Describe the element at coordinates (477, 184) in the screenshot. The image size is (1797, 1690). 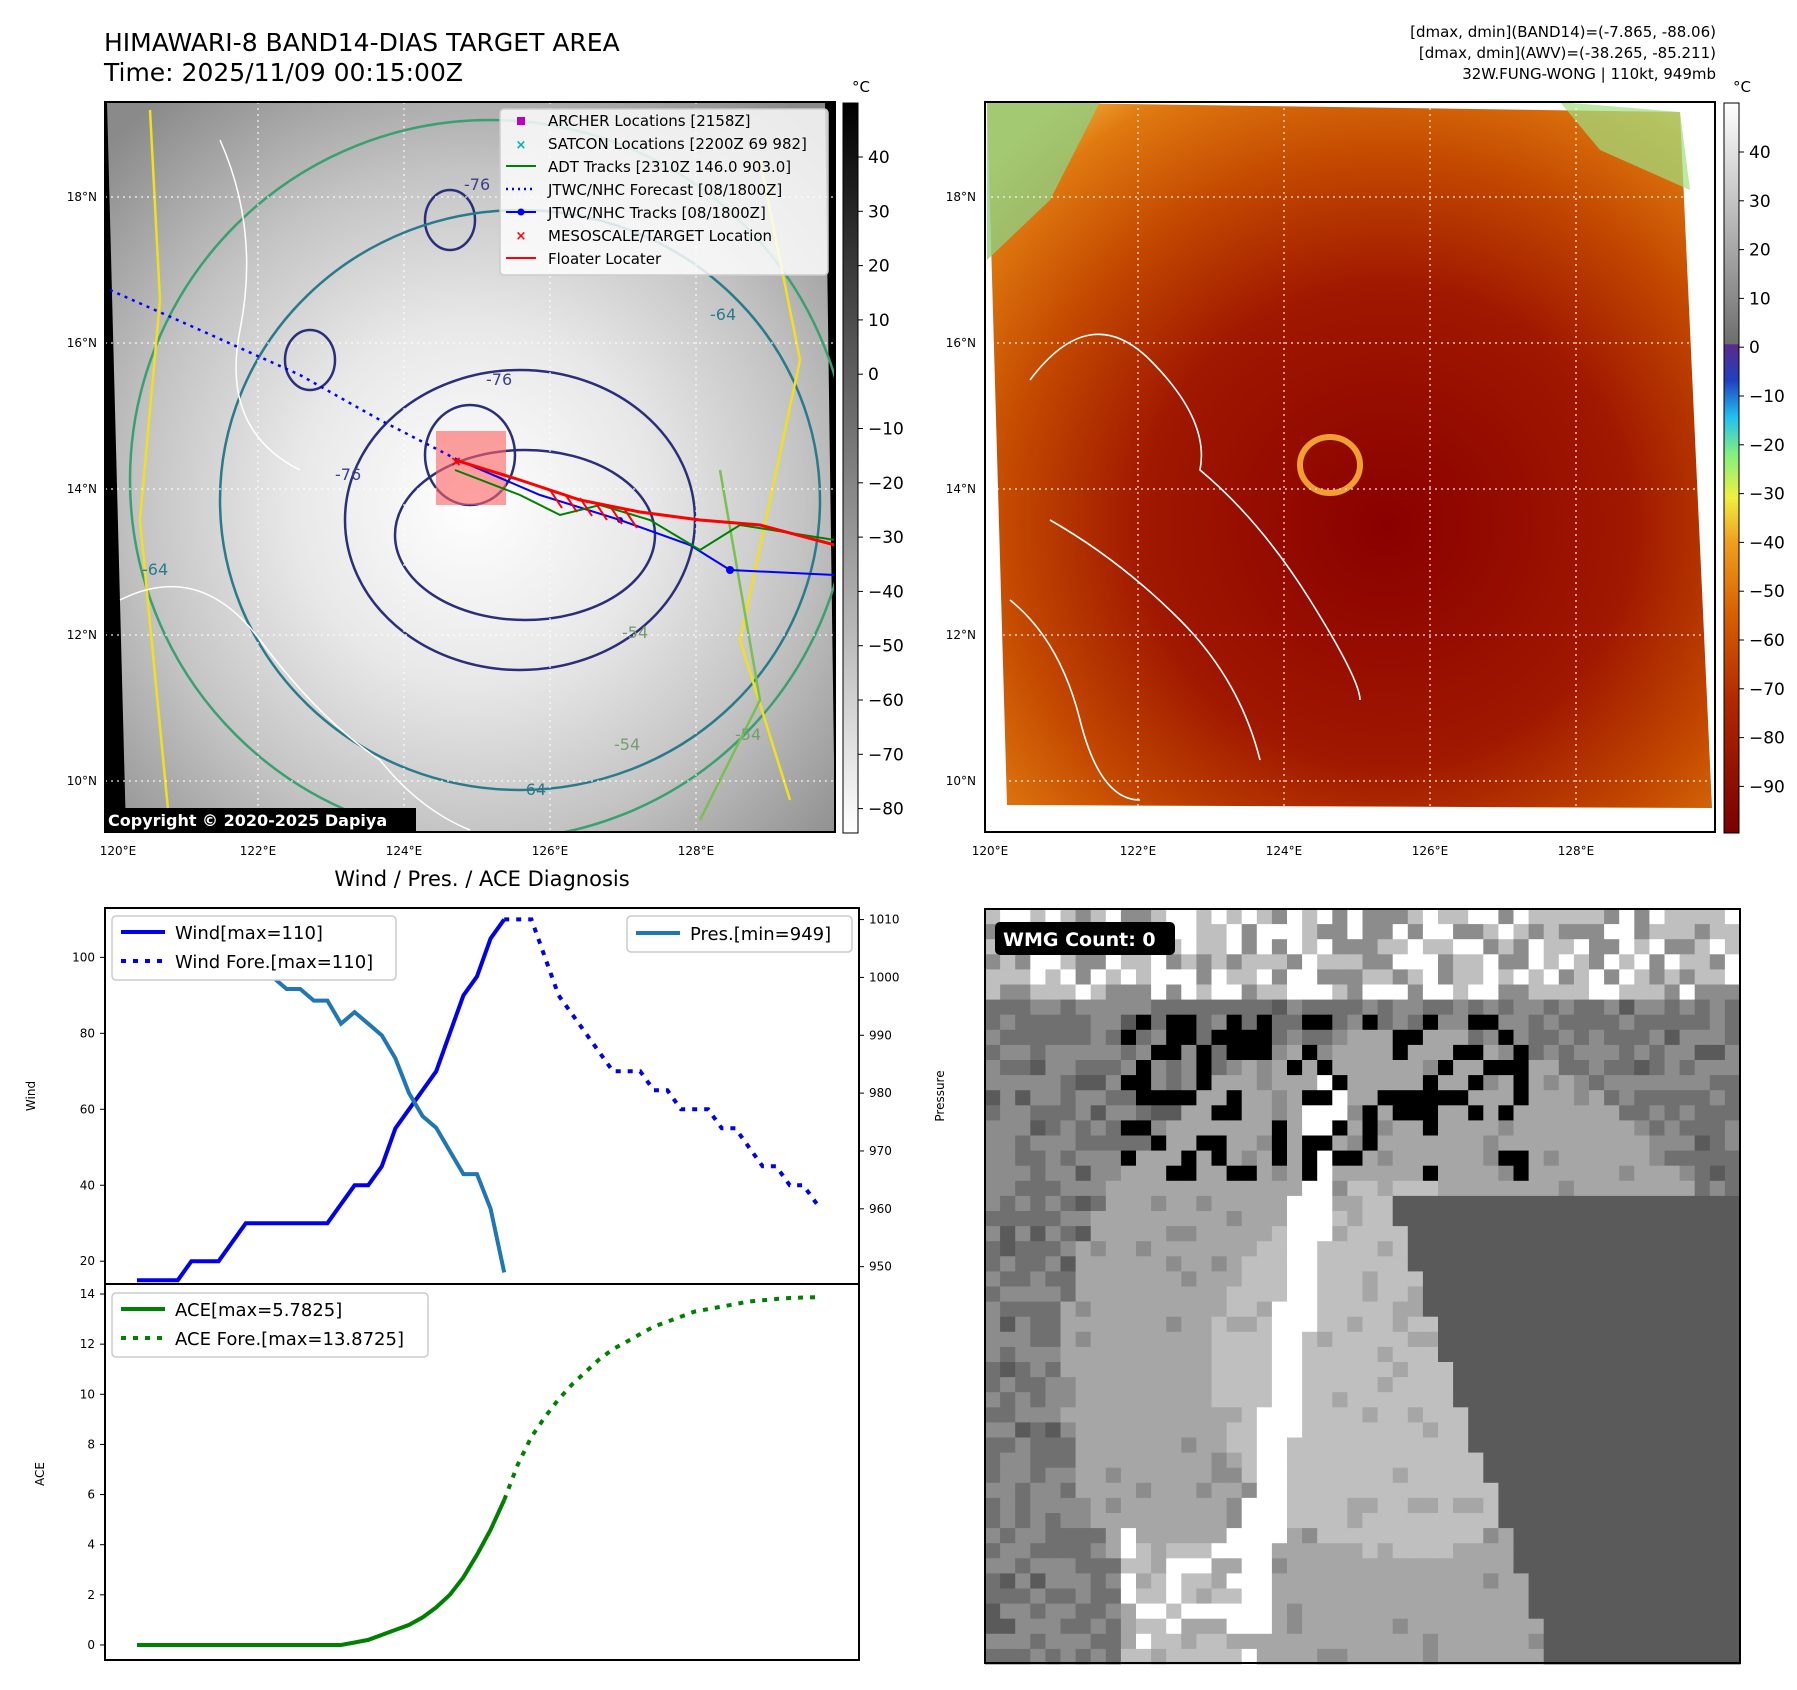
I see `contour-label: -76` at that location.